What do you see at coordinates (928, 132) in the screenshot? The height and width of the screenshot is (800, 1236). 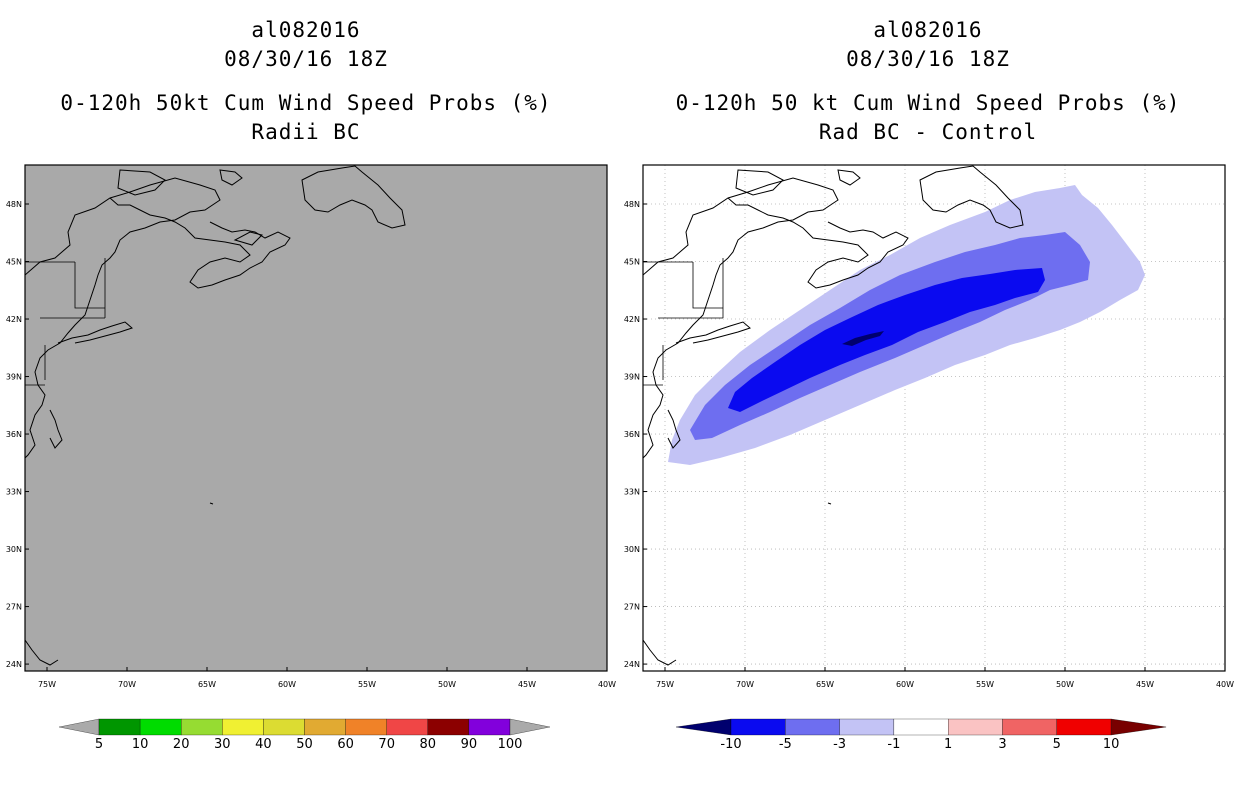 I see `right-subtitle: Rad BC - Control` at bounding box center [928, 132].